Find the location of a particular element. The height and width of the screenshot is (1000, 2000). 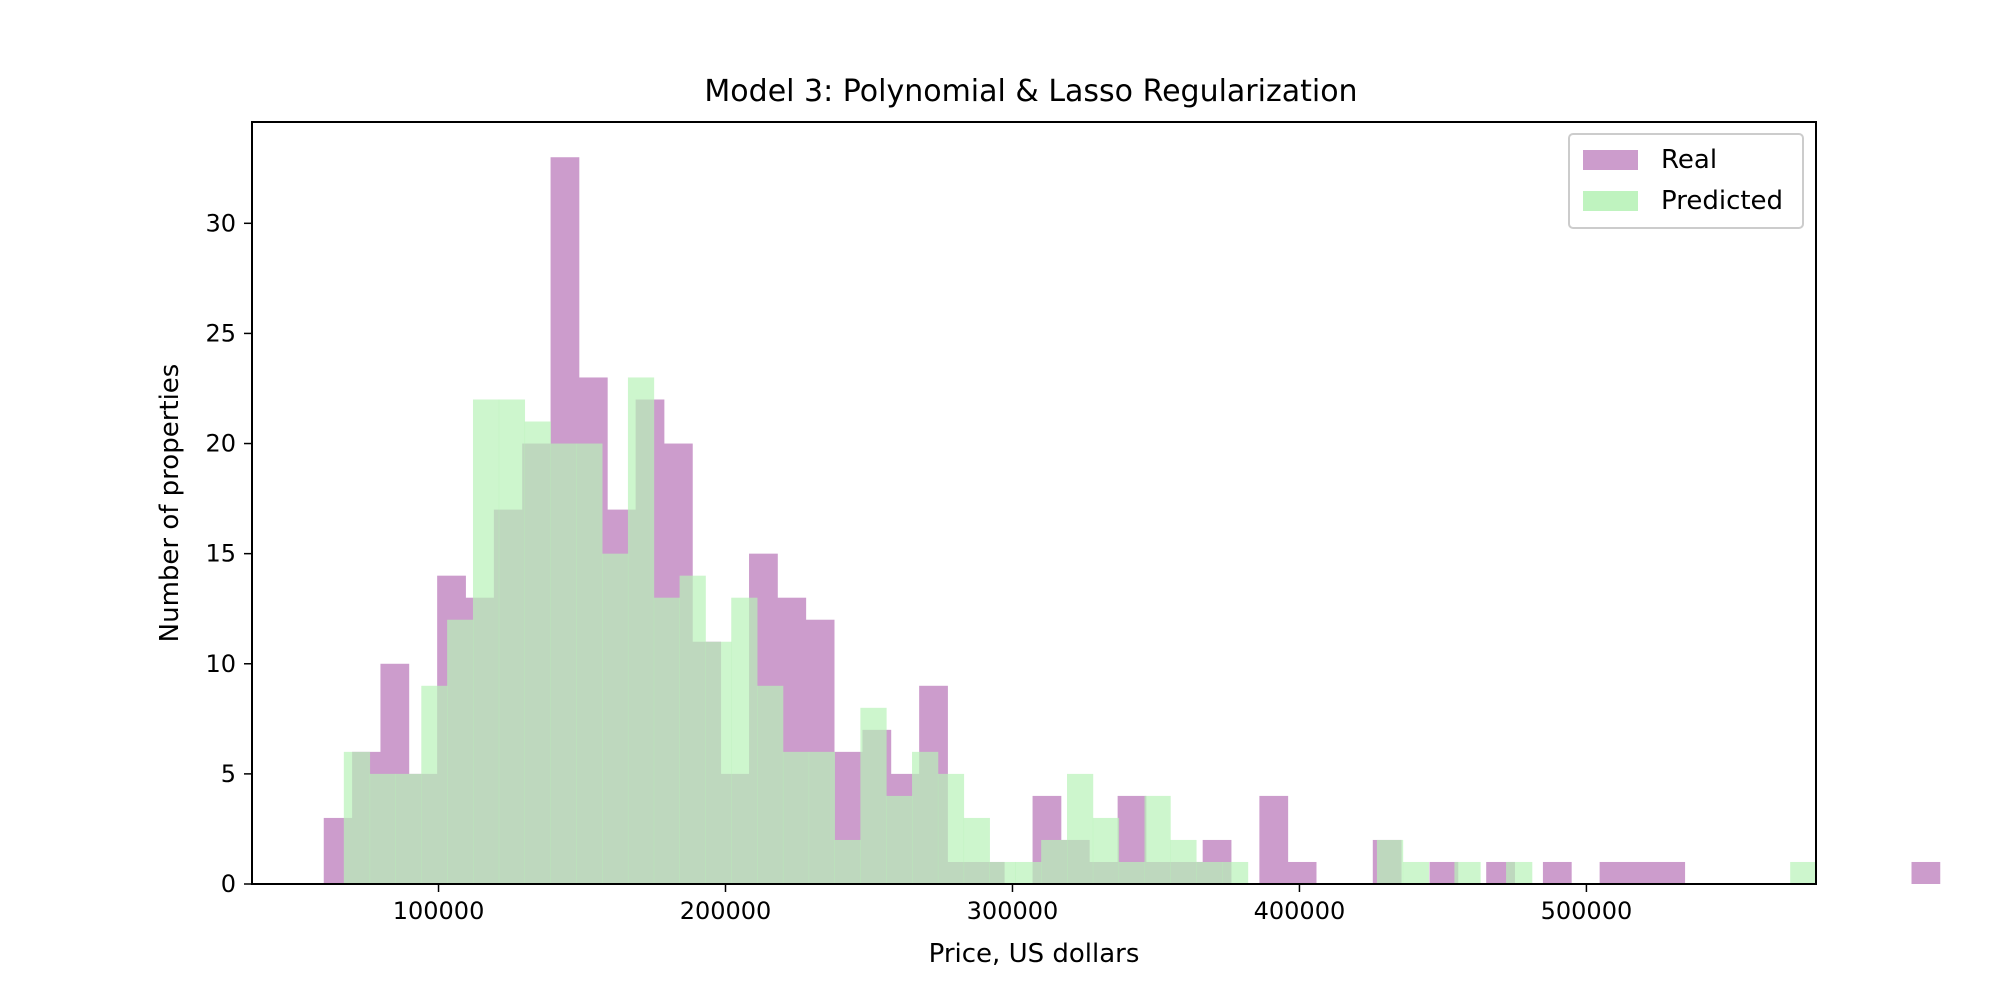

x-tick-label: 100000 is located at coordinates (439, 911).